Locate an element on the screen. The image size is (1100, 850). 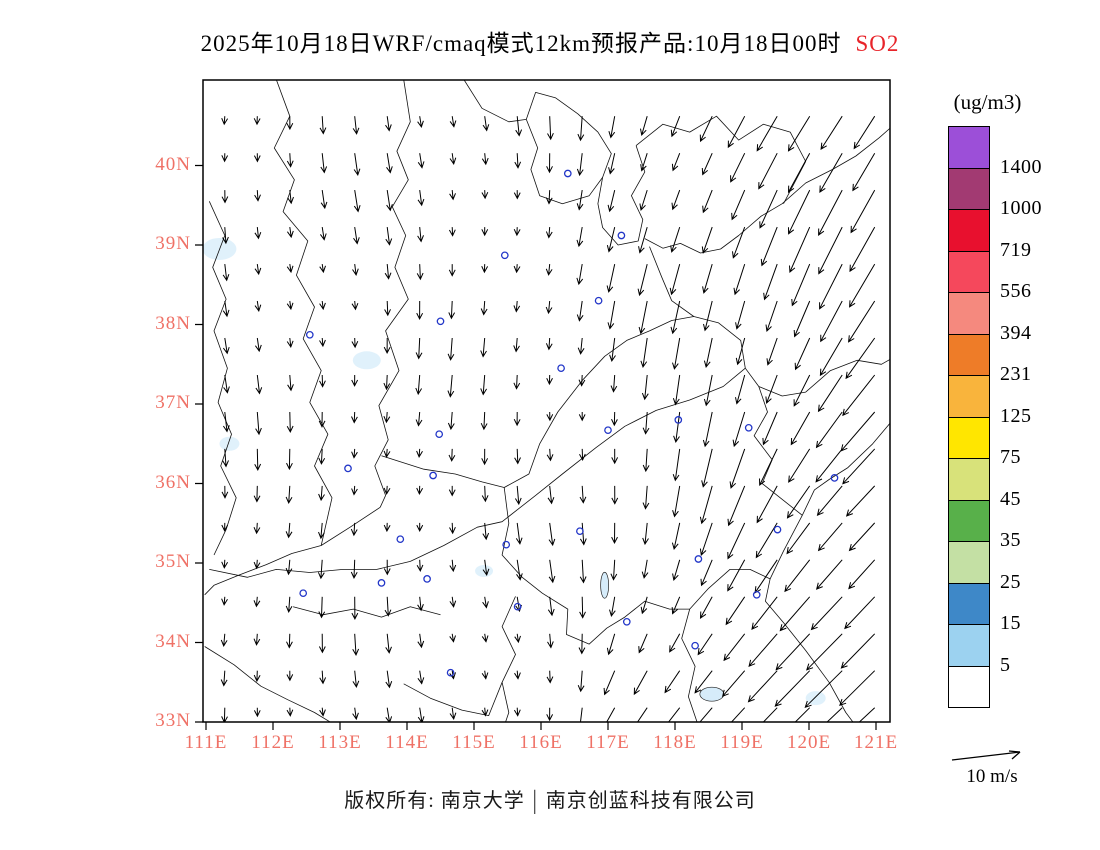
lon-label-115E: 115E is located at coordinates (474, 742).